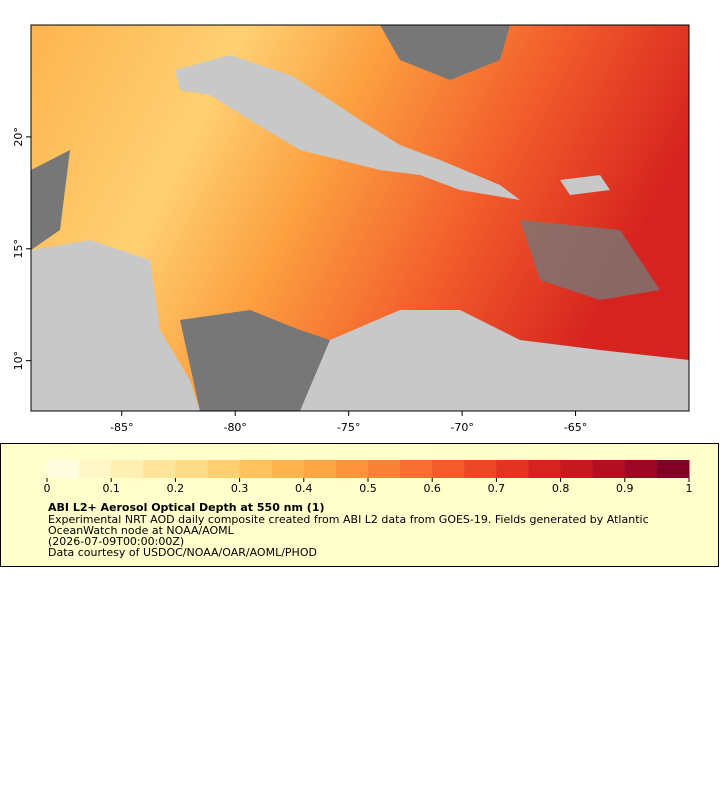 This screenshot has height=804, width=720. What do you see at coordinates (176, 488) in the screenshot?
I see `colorbar-tick-label: 0.2` at bounding box center [176, 488].